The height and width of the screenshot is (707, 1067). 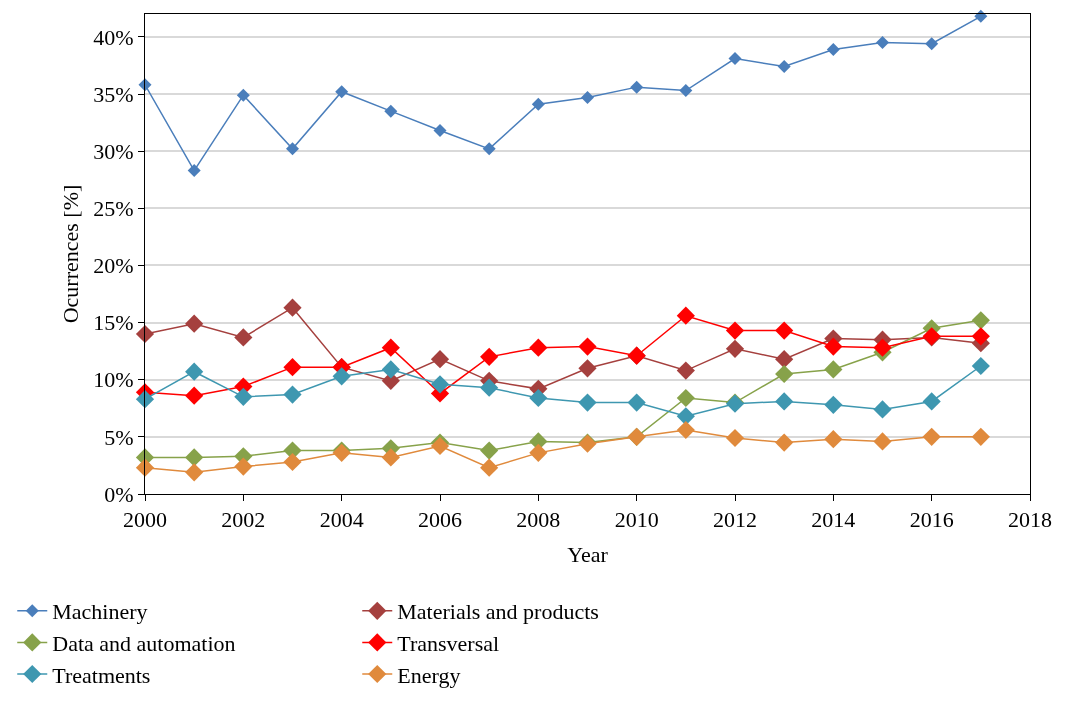 I want to click on y-tick-label: 0%, so click(x=119, y=494).